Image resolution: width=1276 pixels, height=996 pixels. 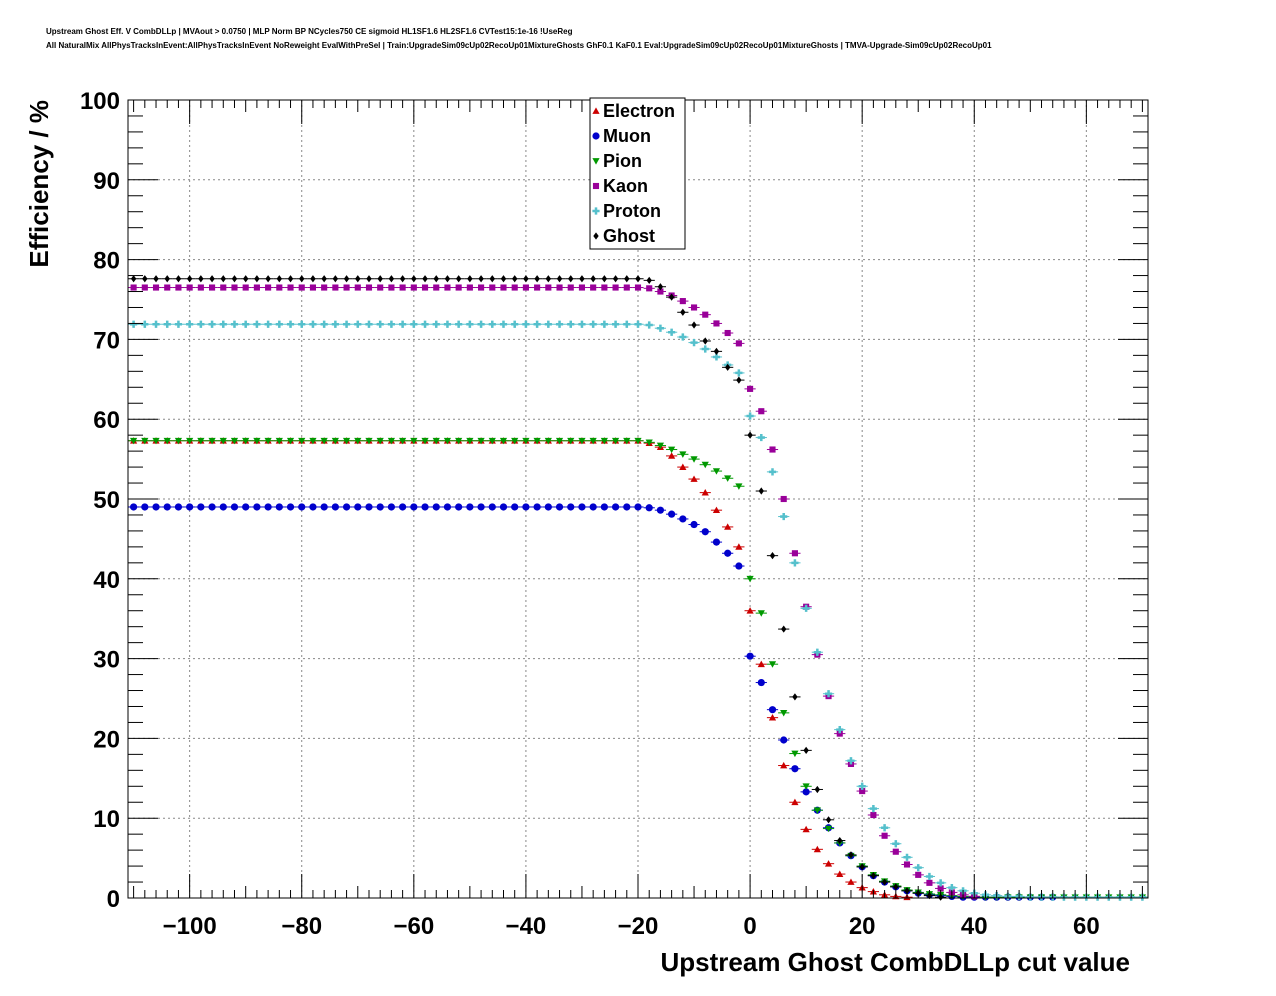 I want to click on y-tick-label: 20, so click(x=106, y=739).